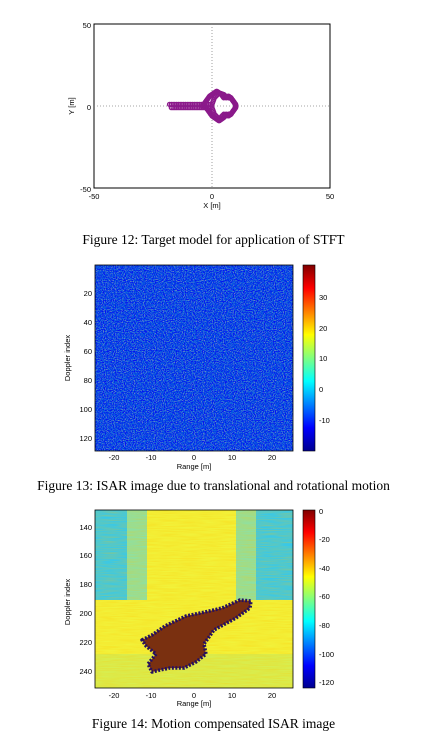 This screenshot has height=754, width=427. What do you see at coordinates (323, 297) in the screenshot?
I see `colorbar-tick-label: 30` at bounding box center [323, 297].